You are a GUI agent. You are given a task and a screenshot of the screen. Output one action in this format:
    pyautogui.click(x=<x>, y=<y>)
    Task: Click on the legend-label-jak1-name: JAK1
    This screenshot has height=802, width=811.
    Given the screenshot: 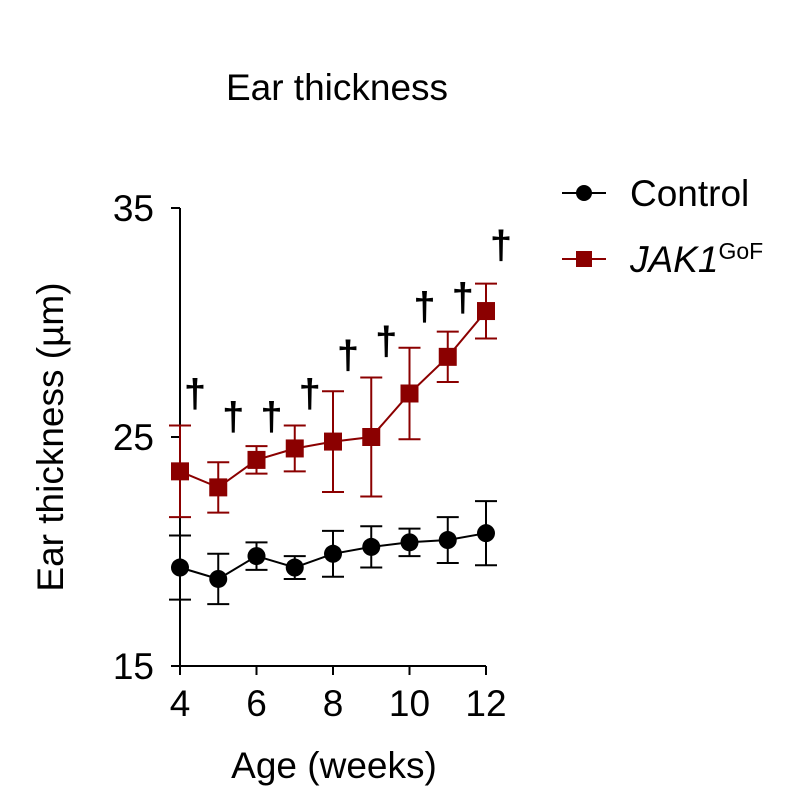 What is the action you would take?
    pyautogui.click(x=673, y=259)
    